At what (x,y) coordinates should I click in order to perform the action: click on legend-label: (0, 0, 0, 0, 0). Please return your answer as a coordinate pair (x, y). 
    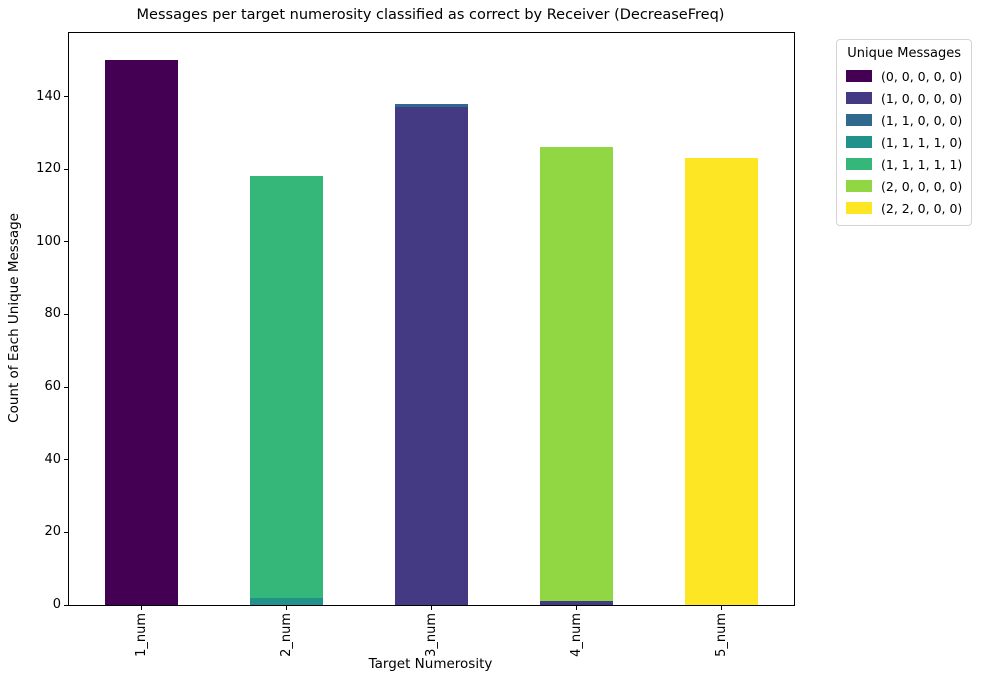
    Looking at the image, I should click on (922, 76).